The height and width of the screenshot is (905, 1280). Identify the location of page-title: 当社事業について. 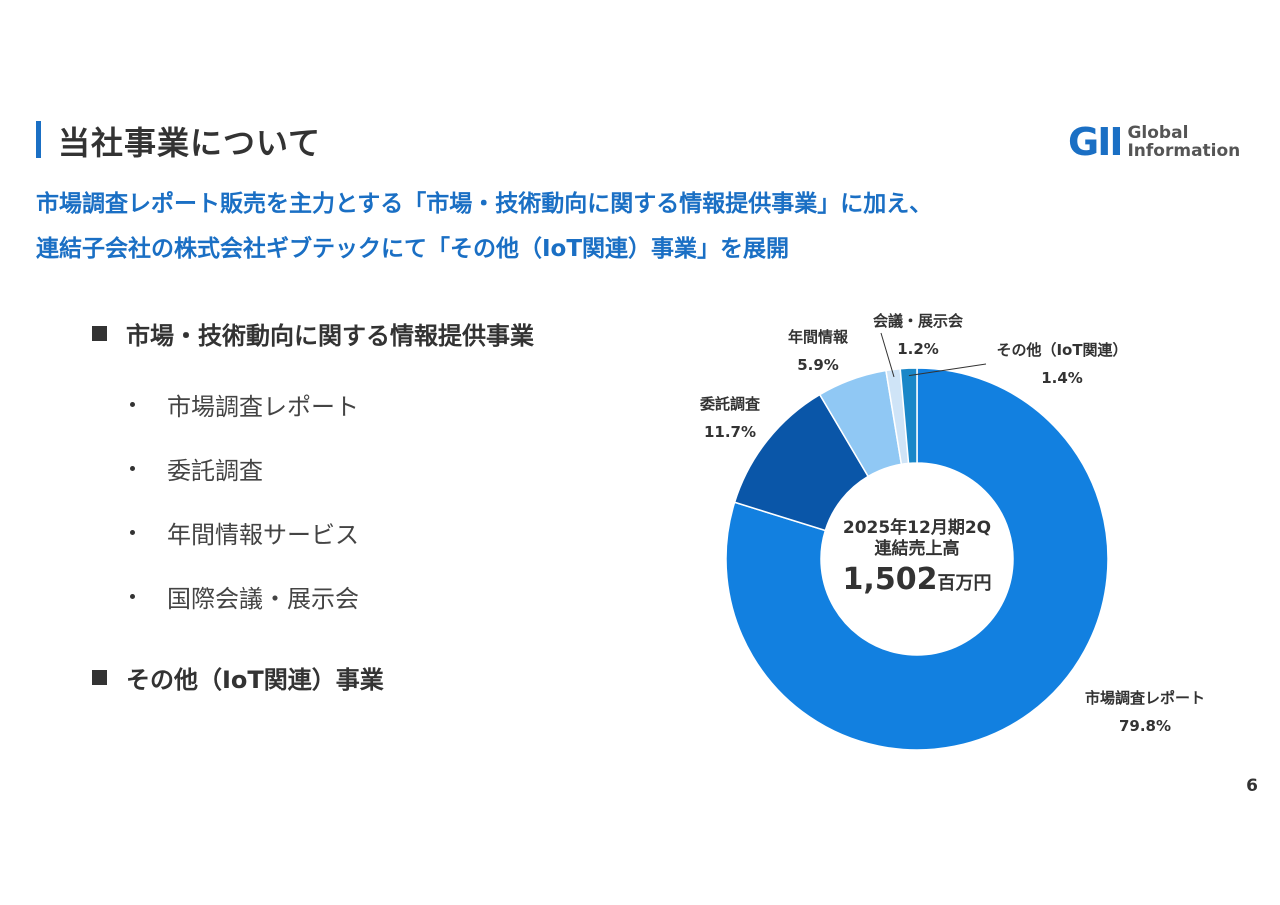
(190, 143).